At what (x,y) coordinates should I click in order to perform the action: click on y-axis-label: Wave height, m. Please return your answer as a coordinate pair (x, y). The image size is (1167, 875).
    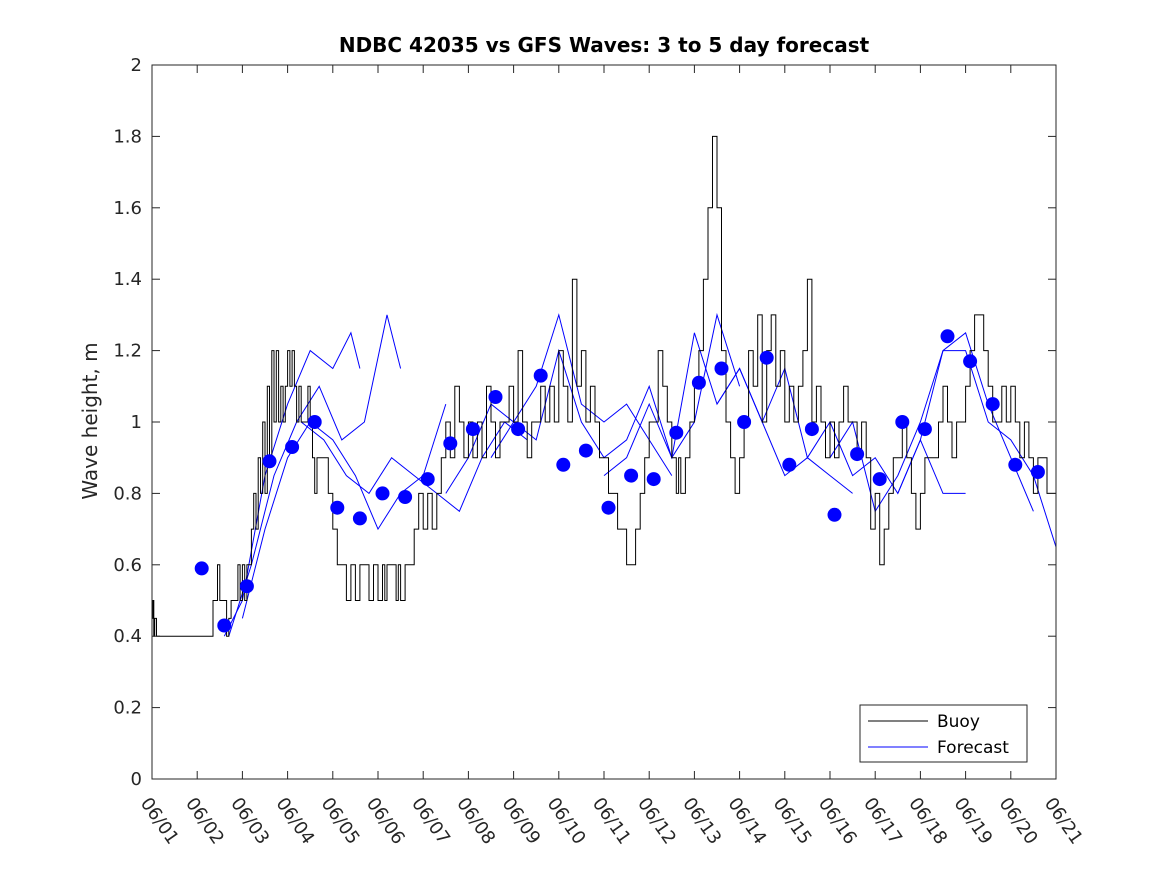
    Looking at the image, I should click on (90, 420).